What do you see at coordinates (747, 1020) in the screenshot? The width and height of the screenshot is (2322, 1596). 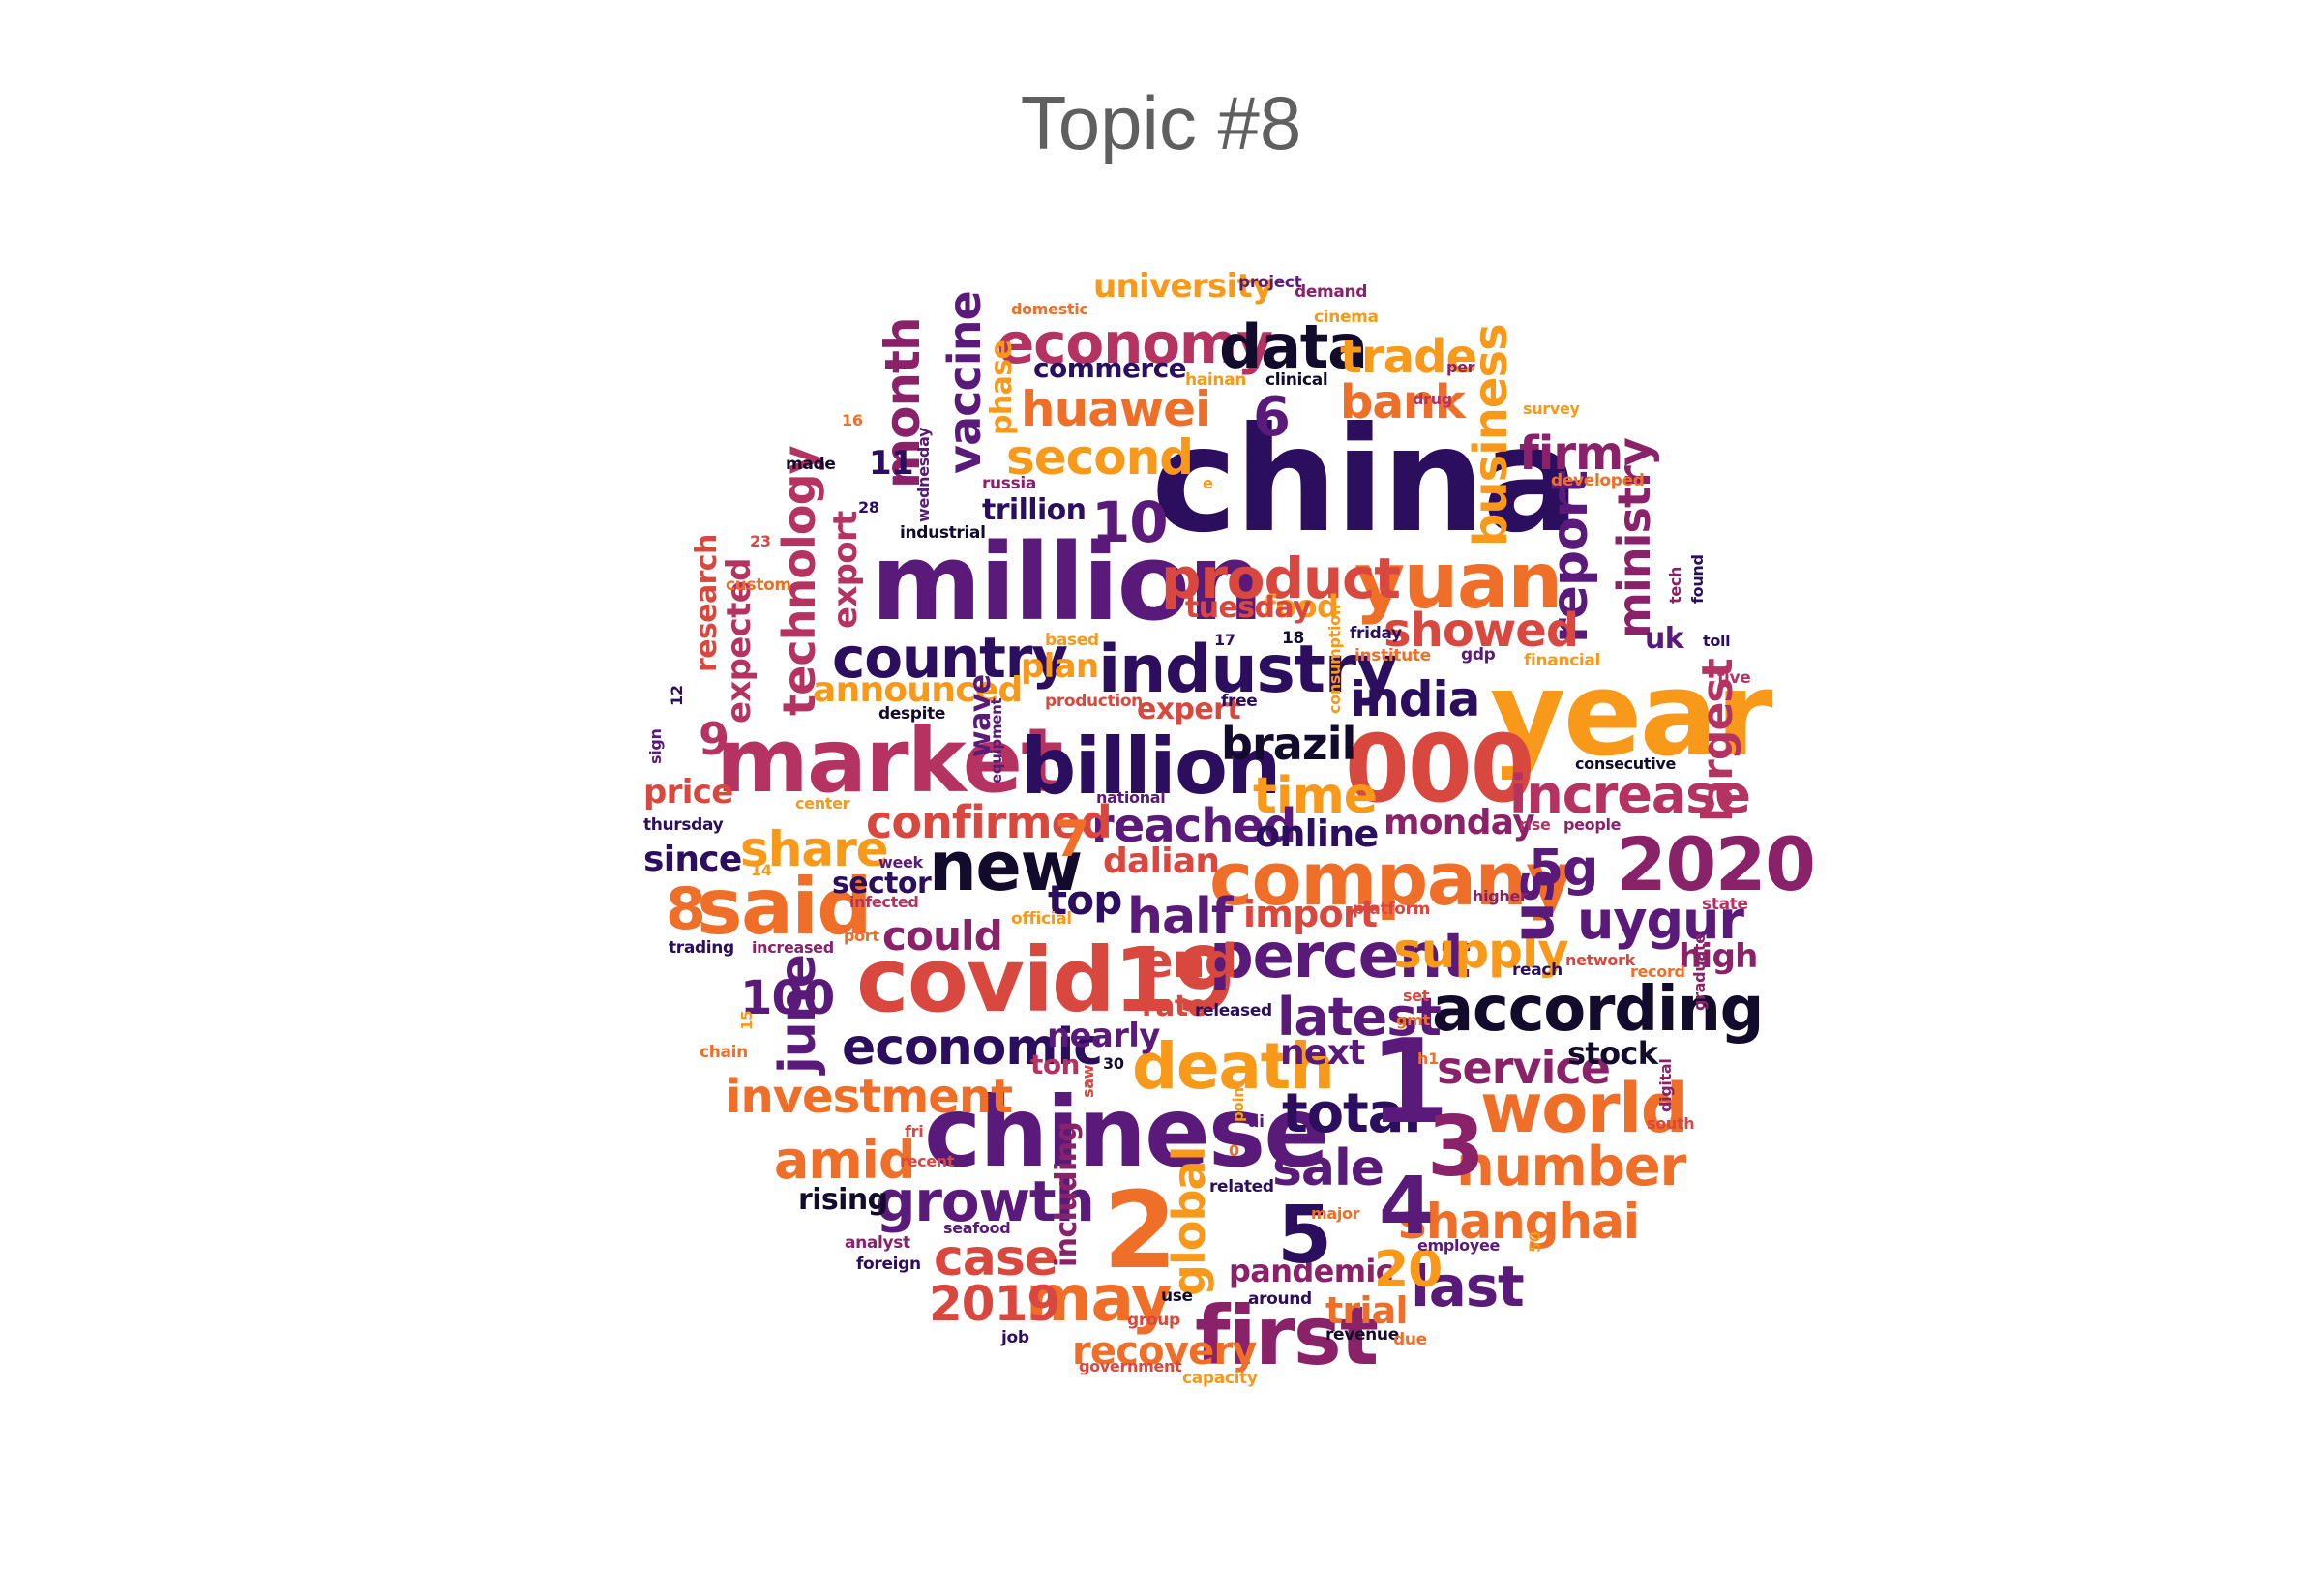 I see `cloud-word: 15` at bounding box center [747, 1020].